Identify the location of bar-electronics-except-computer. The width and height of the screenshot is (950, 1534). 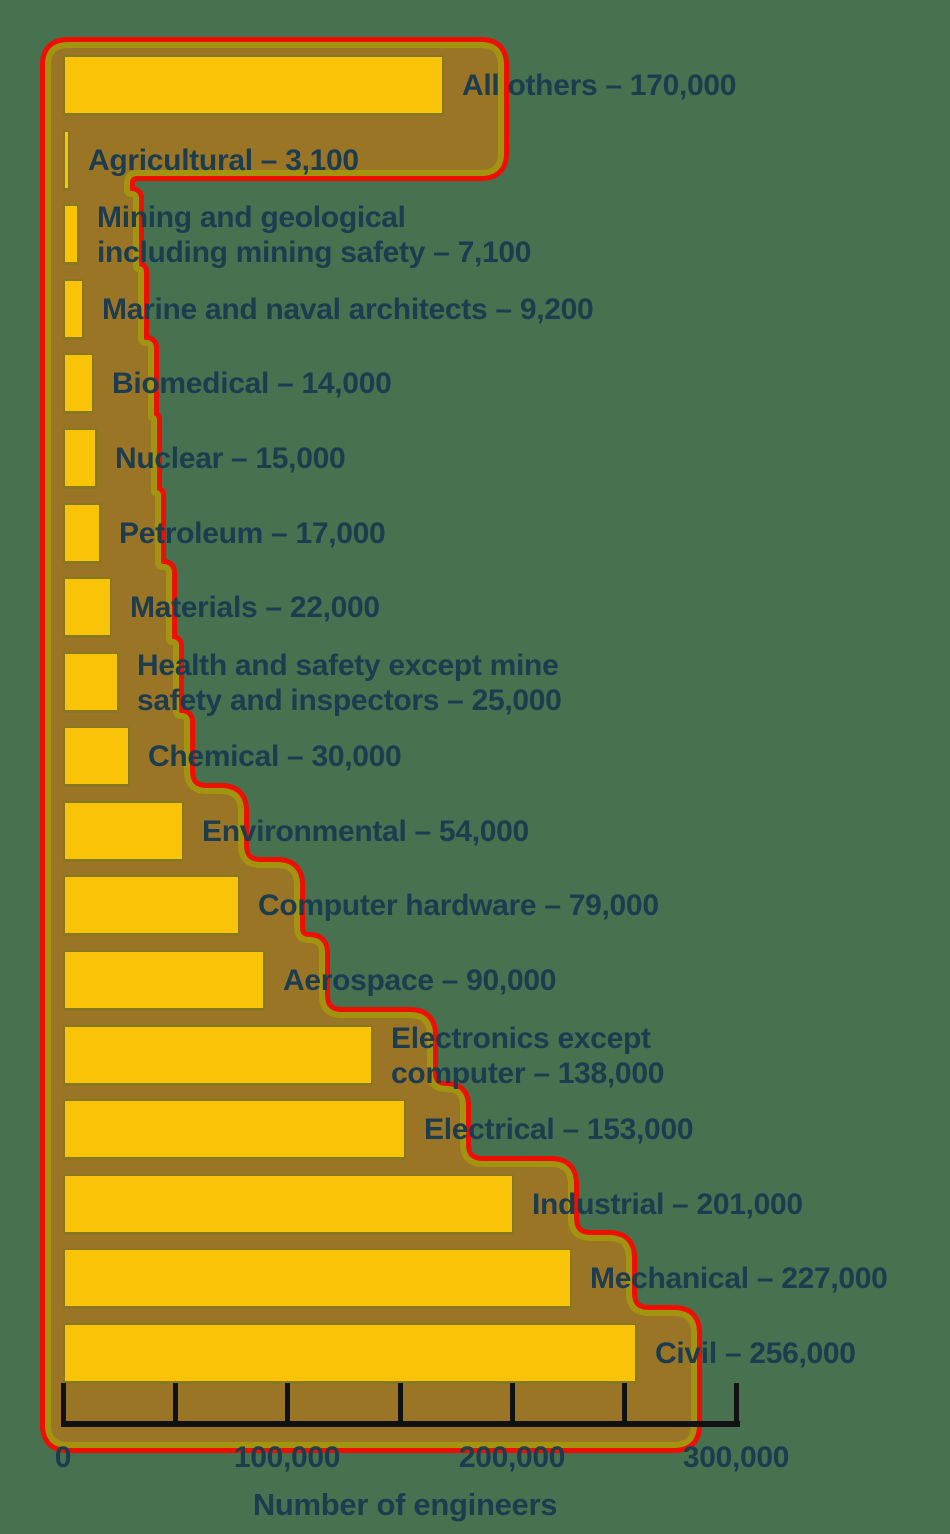
(218, 1055).